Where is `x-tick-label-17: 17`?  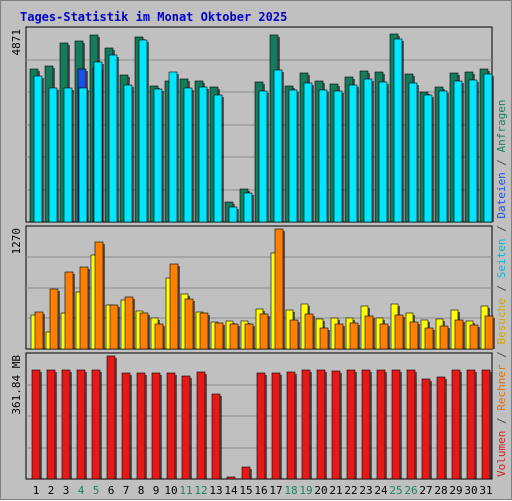 x-tick-label-17: 17 is located at coordinates (275, 490).